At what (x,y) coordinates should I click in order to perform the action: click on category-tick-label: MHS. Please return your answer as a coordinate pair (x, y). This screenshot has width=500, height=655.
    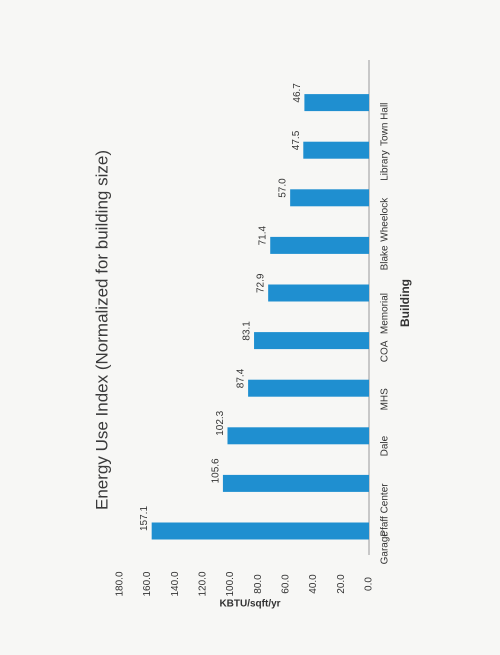
    Looking at the image, I should click on (385, 399).